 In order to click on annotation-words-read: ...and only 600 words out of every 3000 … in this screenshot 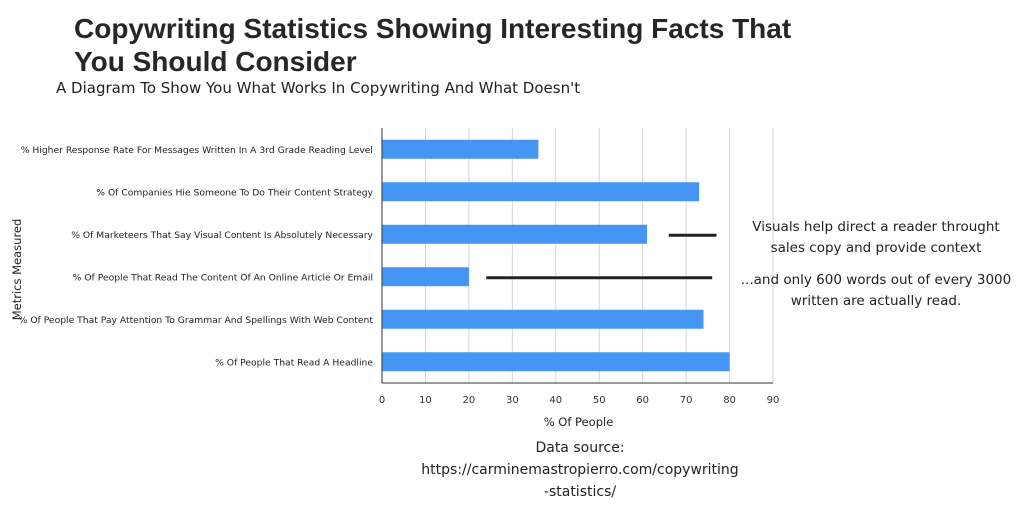, I will do `click(876, 290)`.